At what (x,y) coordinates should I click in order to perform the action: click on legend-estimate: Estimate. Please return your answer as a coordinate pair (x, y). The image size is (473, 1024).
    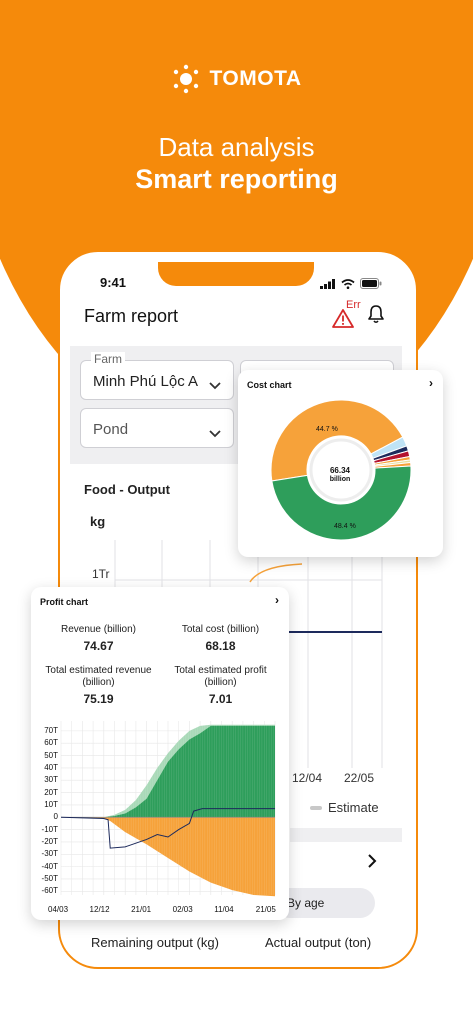
    Looking at the image, I should click on (344, 807).